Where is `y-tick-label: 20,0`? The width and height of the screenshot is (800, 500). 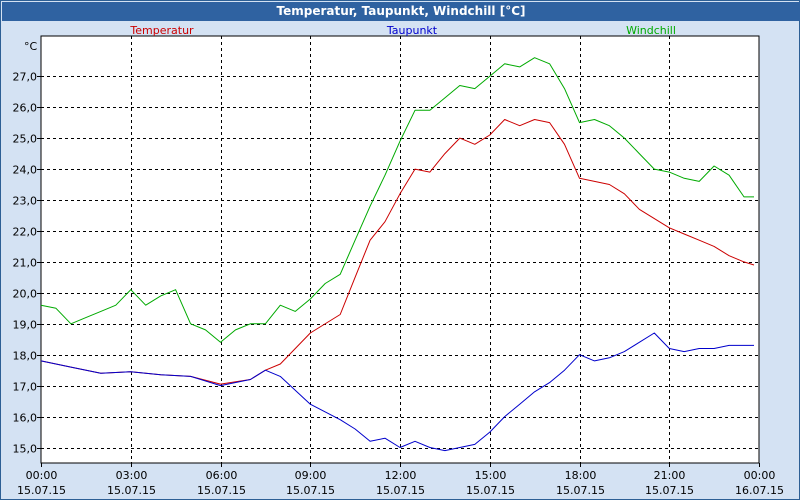 y-tick-label: 20,0 is located at coordinates (25, 294).